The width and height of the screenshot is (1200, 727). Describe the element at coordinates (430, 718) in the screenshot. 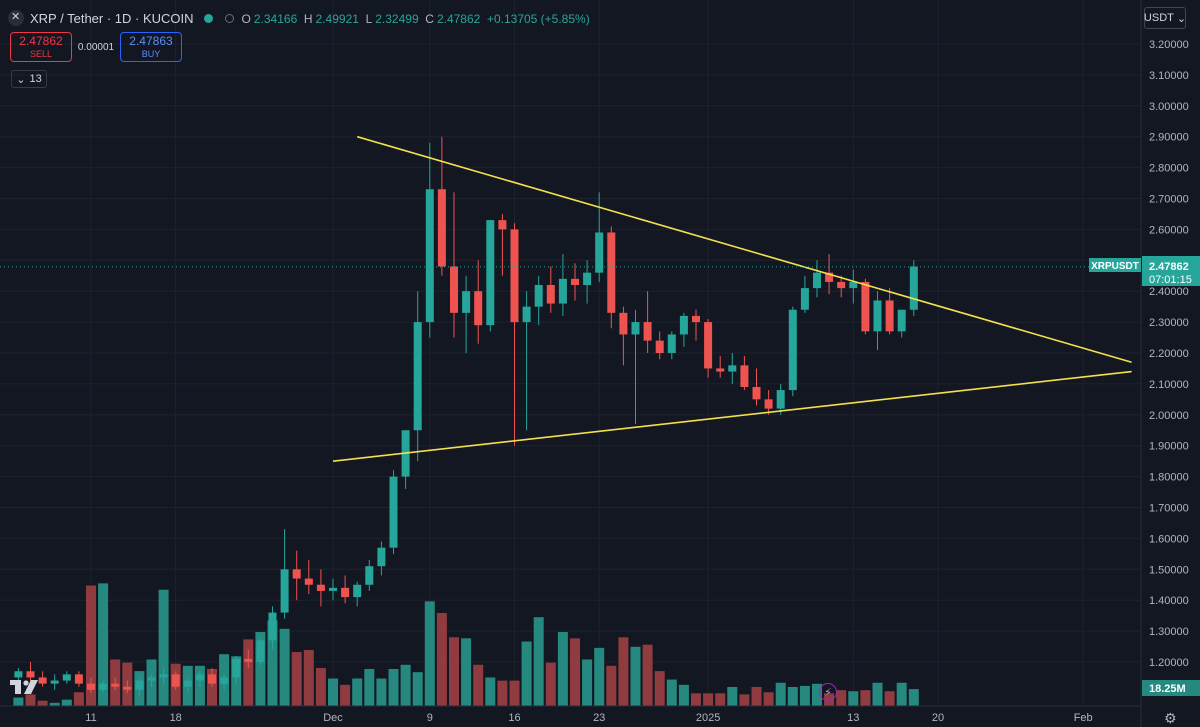

I see `time-tick-label: 9` at that location.